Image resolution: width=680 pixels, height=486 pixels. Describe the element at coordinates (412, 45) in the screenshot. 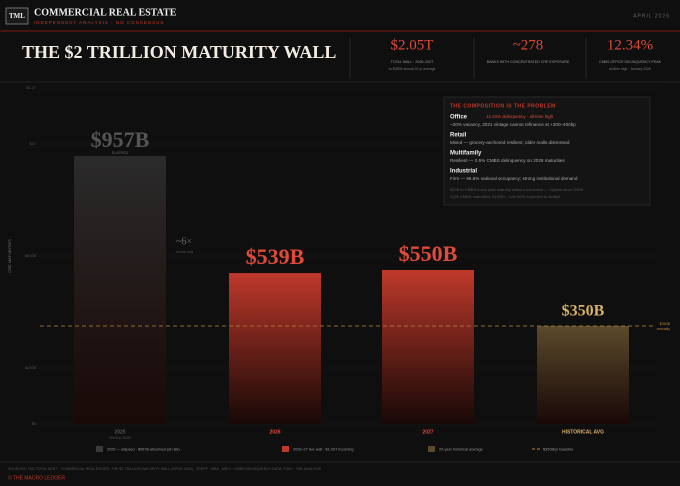

I see `stat-value: $2.05T` at that location.